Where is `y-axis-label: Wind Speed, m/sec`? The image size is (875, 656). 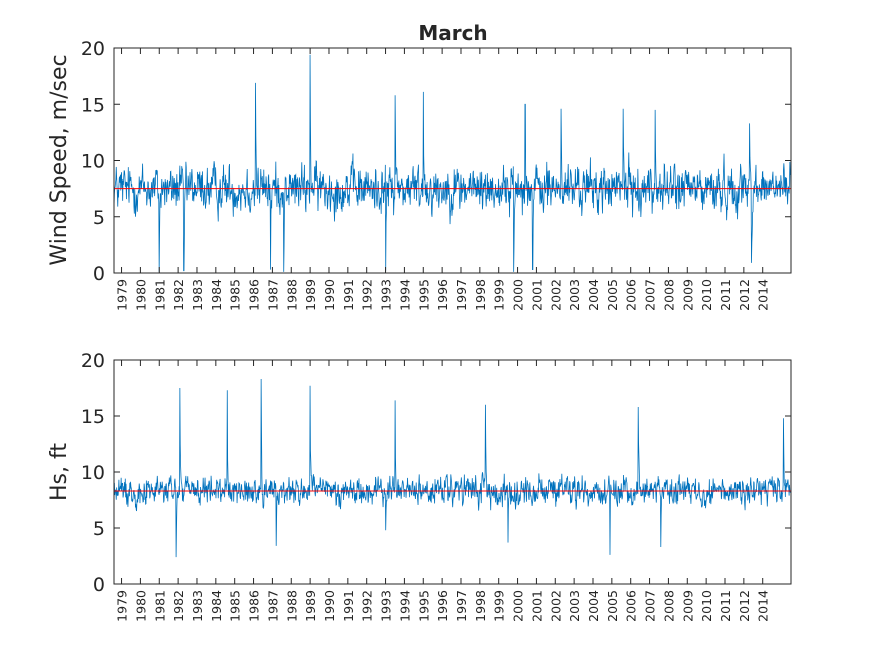
y-axis-label: Wind Speed, m/sec is located at coordinates (59, 159).